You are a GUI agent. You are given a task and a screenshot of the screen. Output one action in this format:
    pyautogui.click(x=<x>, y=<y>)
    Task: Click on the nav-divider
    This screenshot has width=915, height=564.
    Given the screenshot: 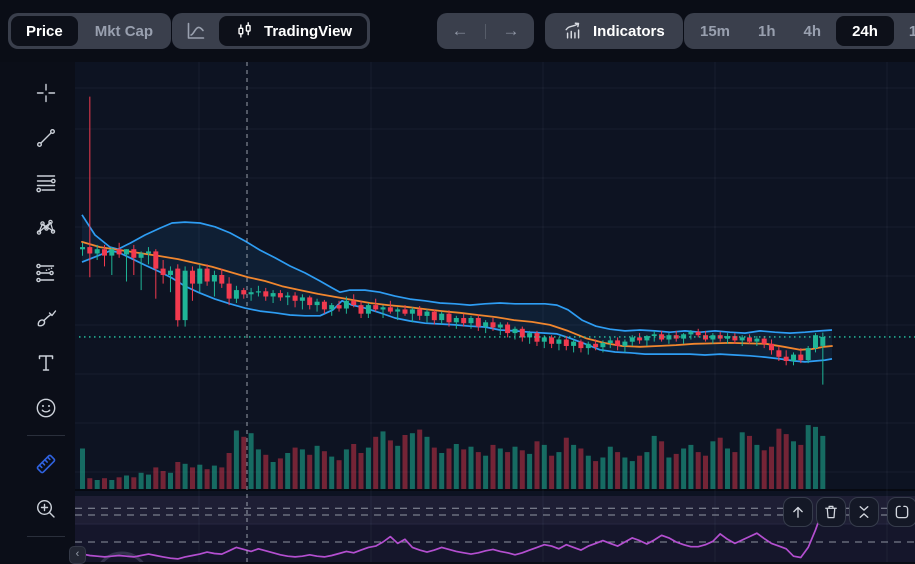 What is the action you would take?
    pyautogui.click(x=485, y=31)
    